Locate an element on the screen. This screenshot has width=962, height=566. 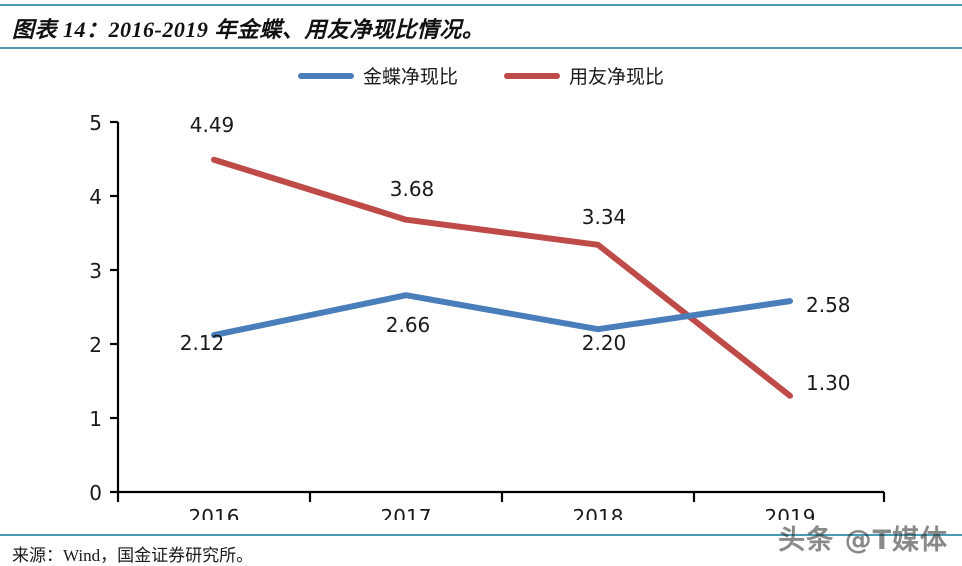
footer-divider-rule is located at coordinates (481, 535).